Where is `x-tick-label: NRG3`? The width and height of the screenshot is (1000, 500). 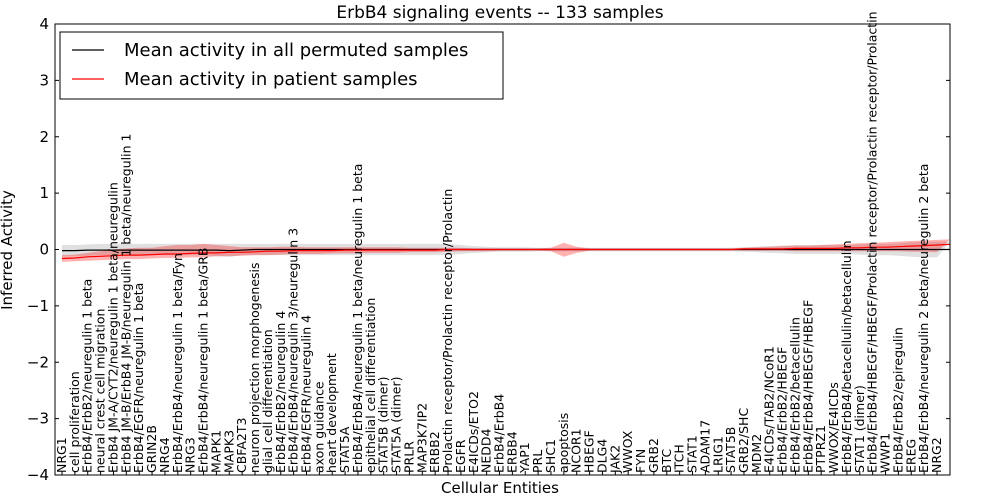
x-tick-label: NRG3 is located at coordinates (190, 455).